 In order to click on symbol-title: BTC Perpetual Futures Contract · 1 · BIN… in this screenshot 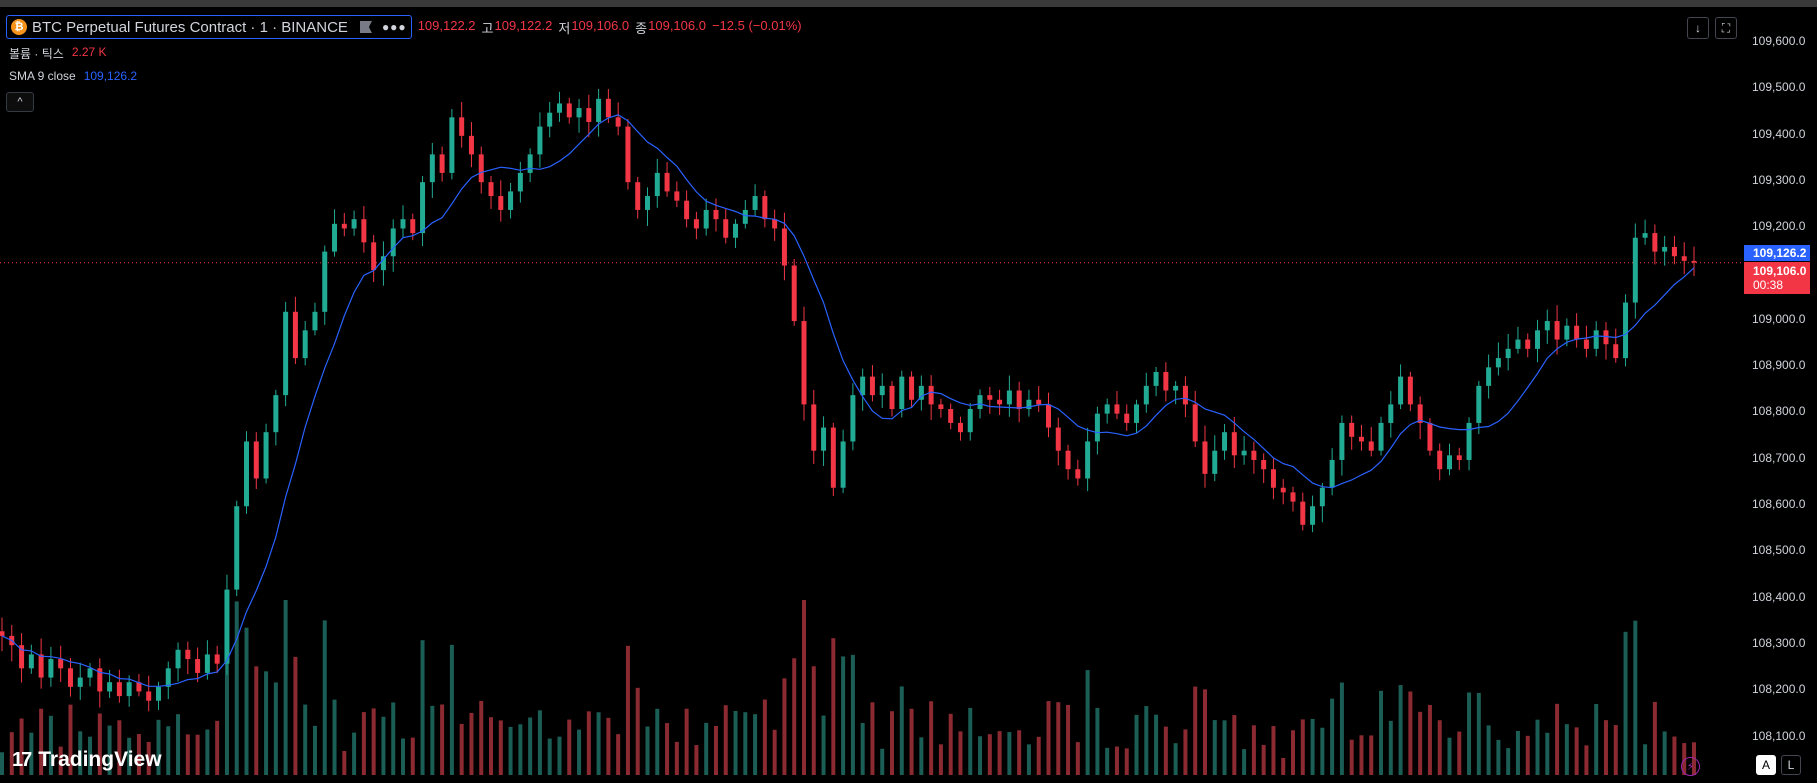, I will do `click(190, 27)`.